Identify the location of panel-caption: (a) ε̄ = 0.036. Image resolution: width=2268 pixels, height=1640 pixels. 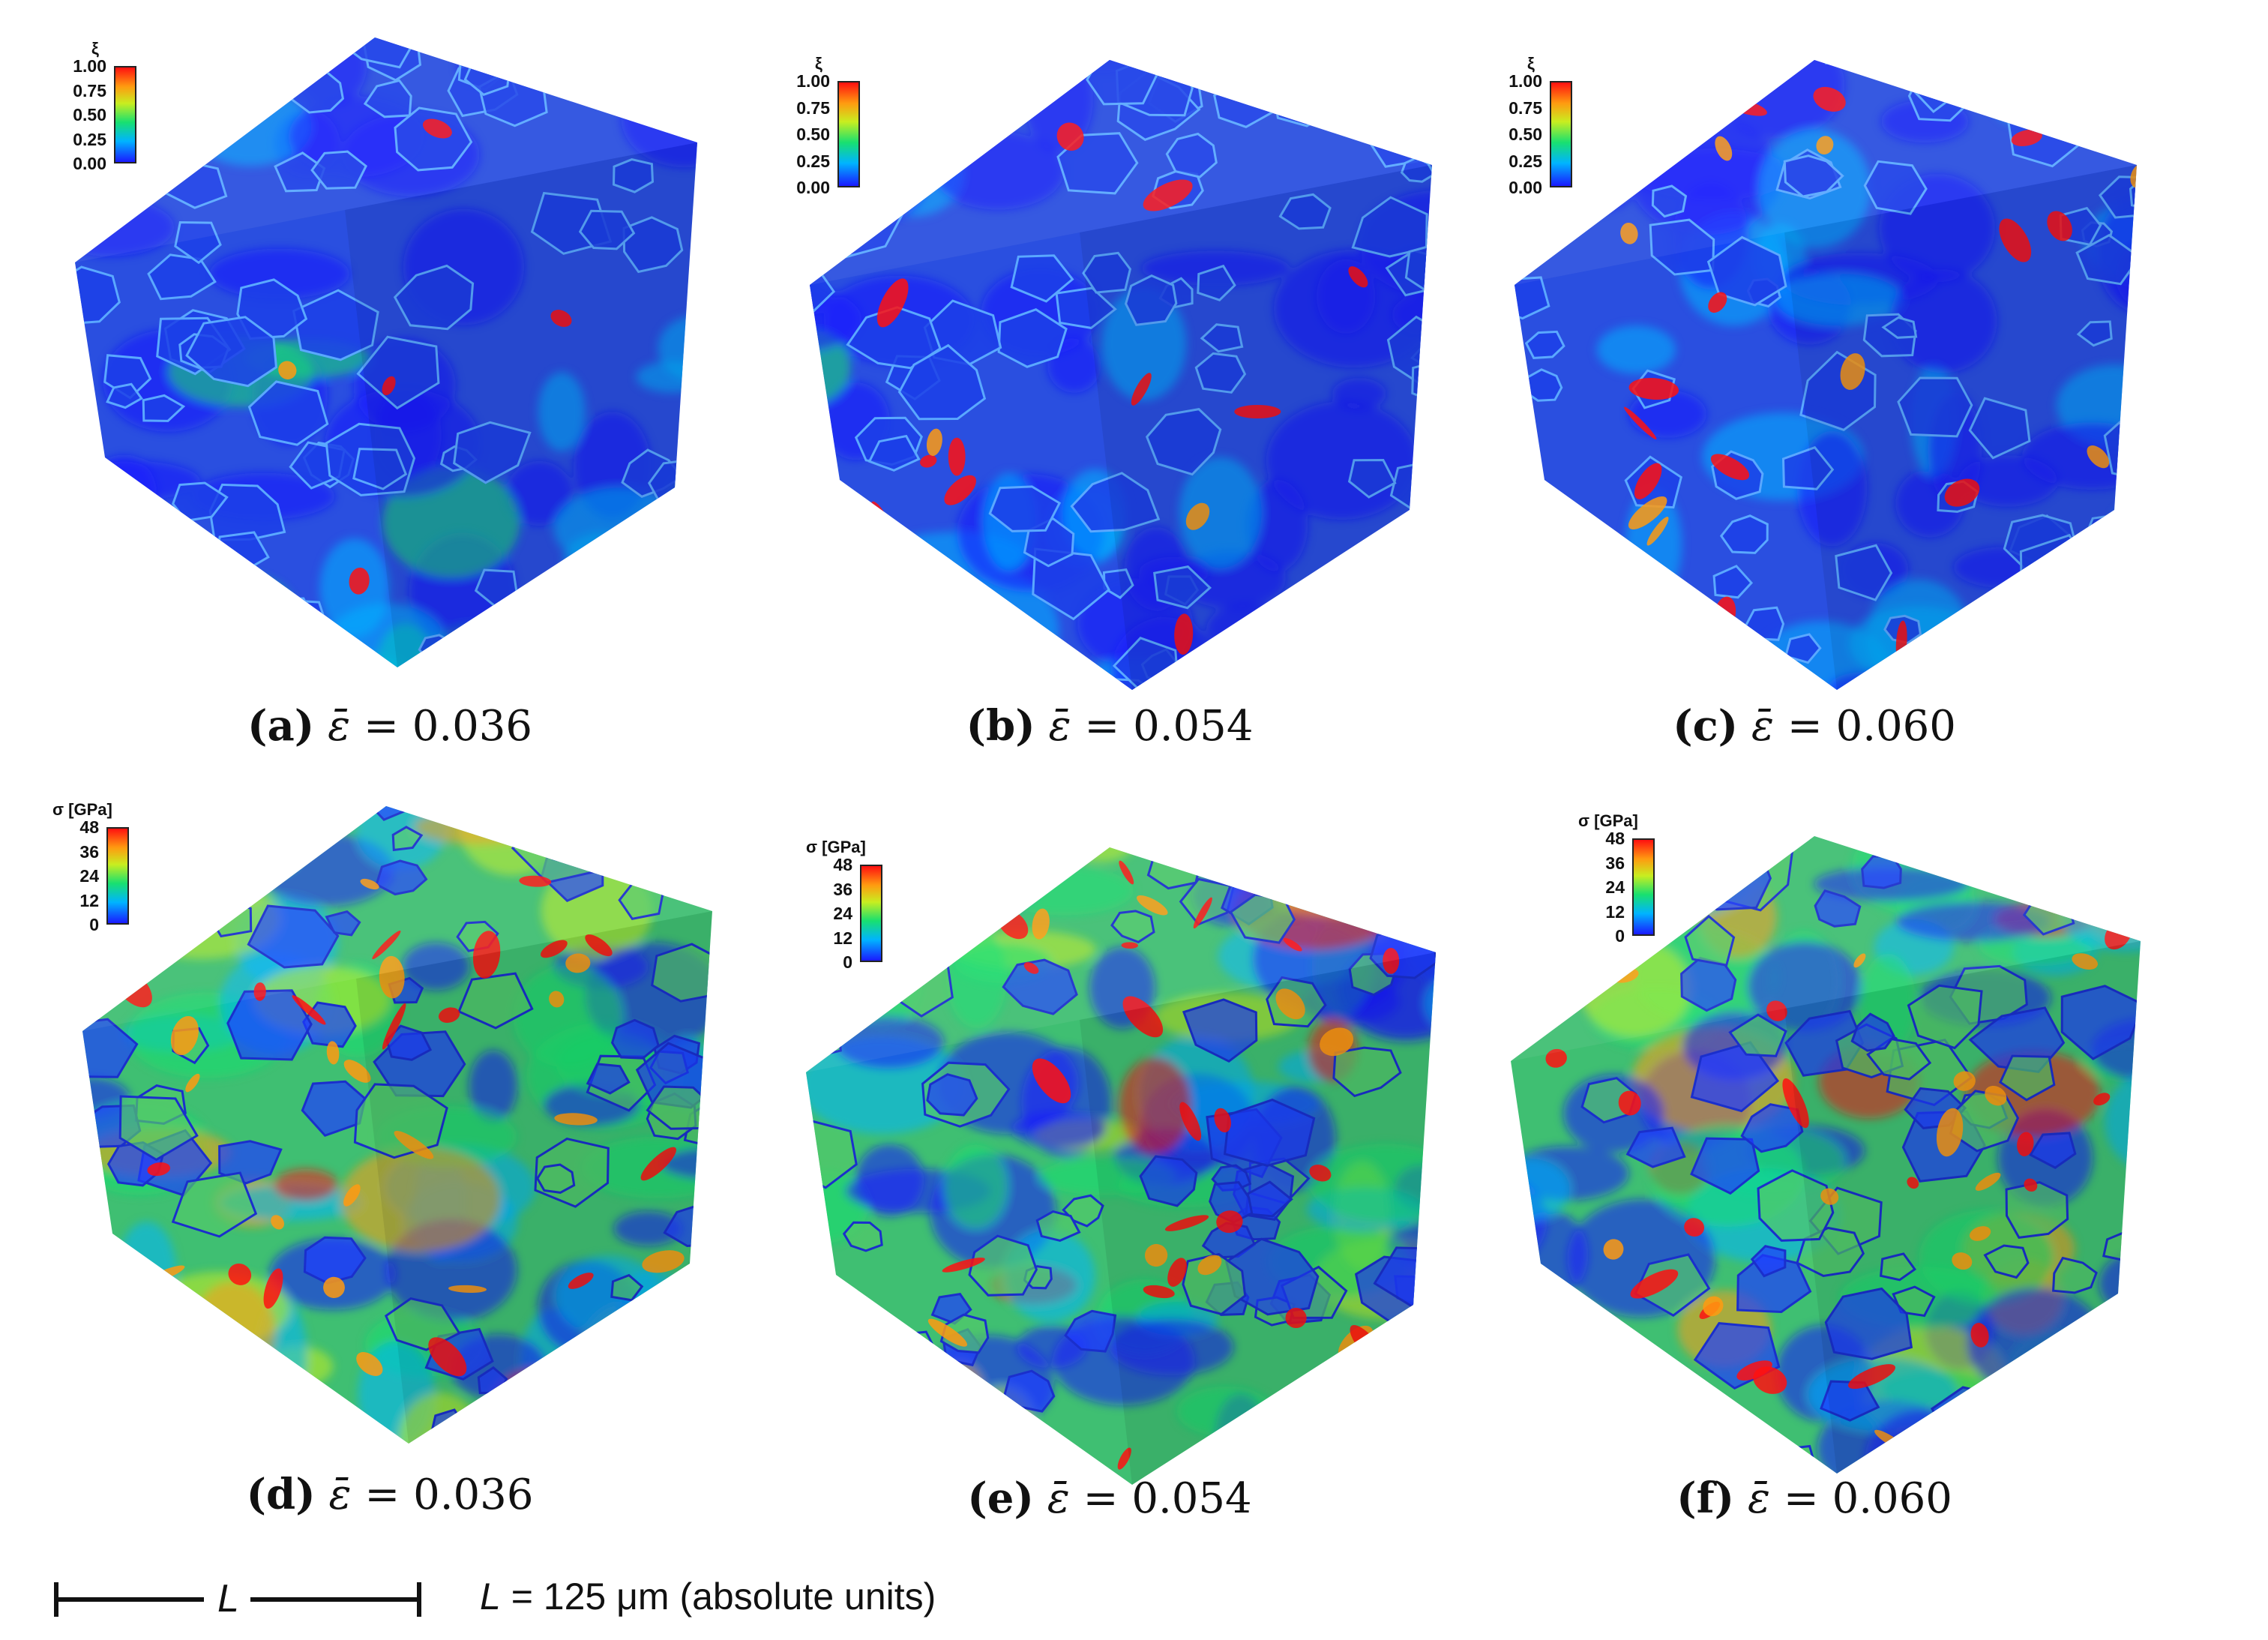
(389, 726).